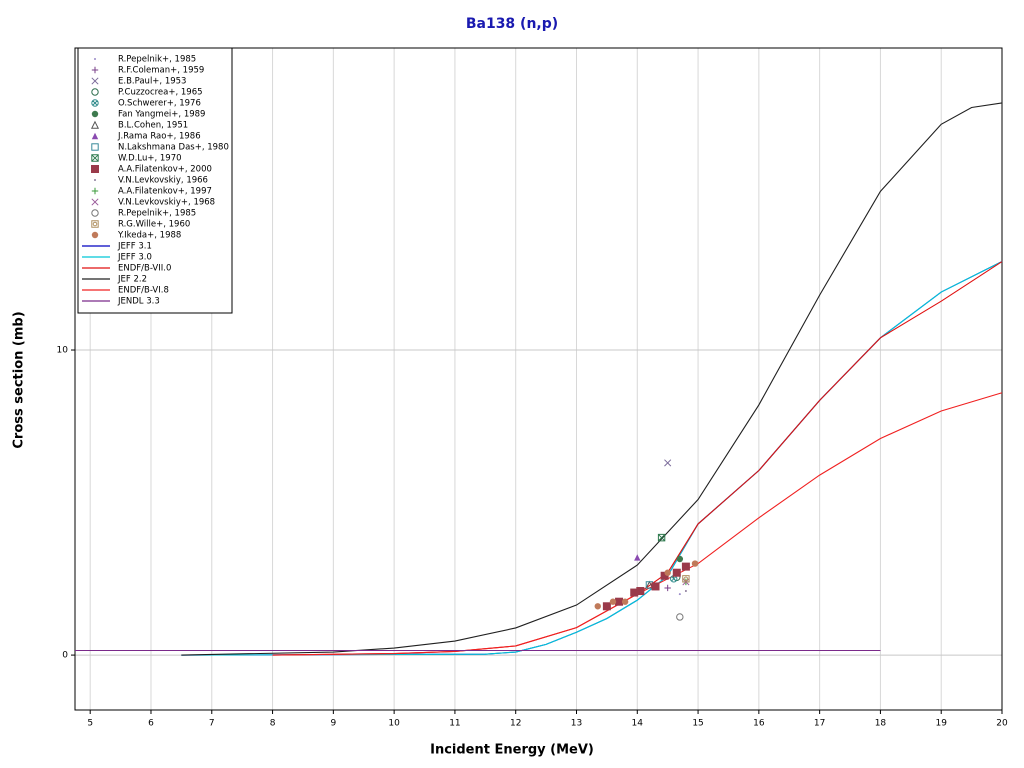 Image resolution: width=1024 pixels, height=768 pixels. What do you see at coordinates (515, 724) in the screenshot?
I see `x-tick-label: 12` at bounding box center [515, 724].